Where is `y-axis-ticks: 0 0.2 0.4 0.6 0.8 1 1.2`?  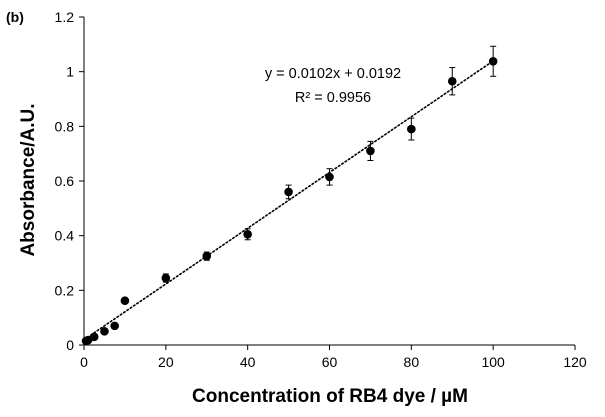 y-axis-ticks: 0 0.2 0.4 0.6 0.8 1 1.2 is located at coordinates (69, 181).